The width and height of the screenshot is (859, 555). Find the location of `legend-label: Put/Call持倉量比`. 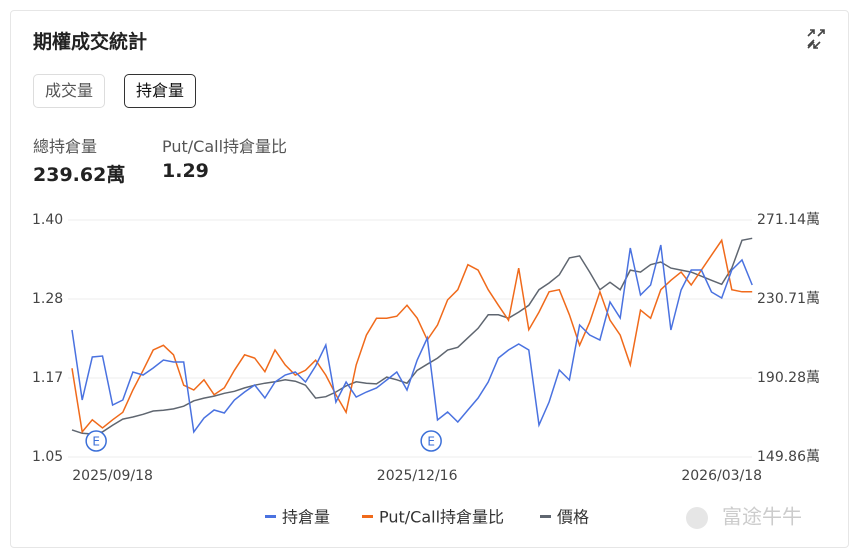

legend-label: Put/Call持倉量比 is located at coordinates (441, 517).